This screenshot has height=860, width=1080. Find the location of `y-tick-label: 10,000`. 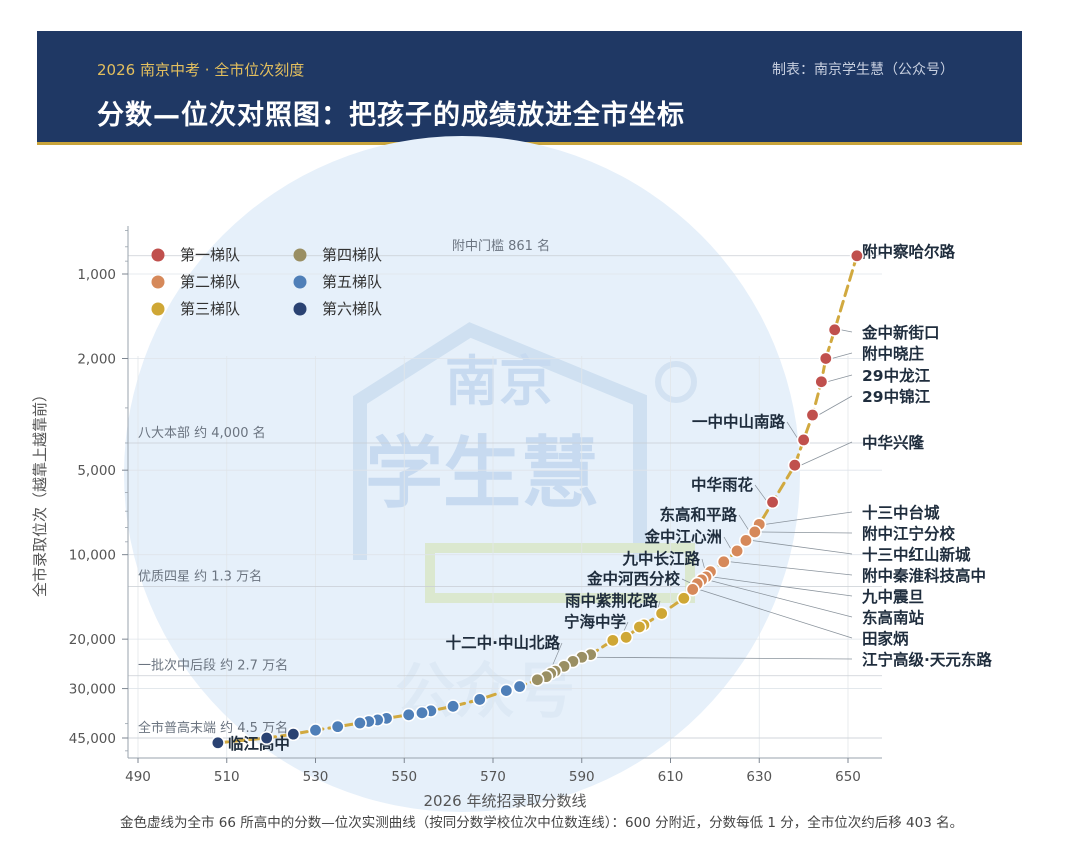

y-tick-label: 10,000 is located at coordinates (92, 556).